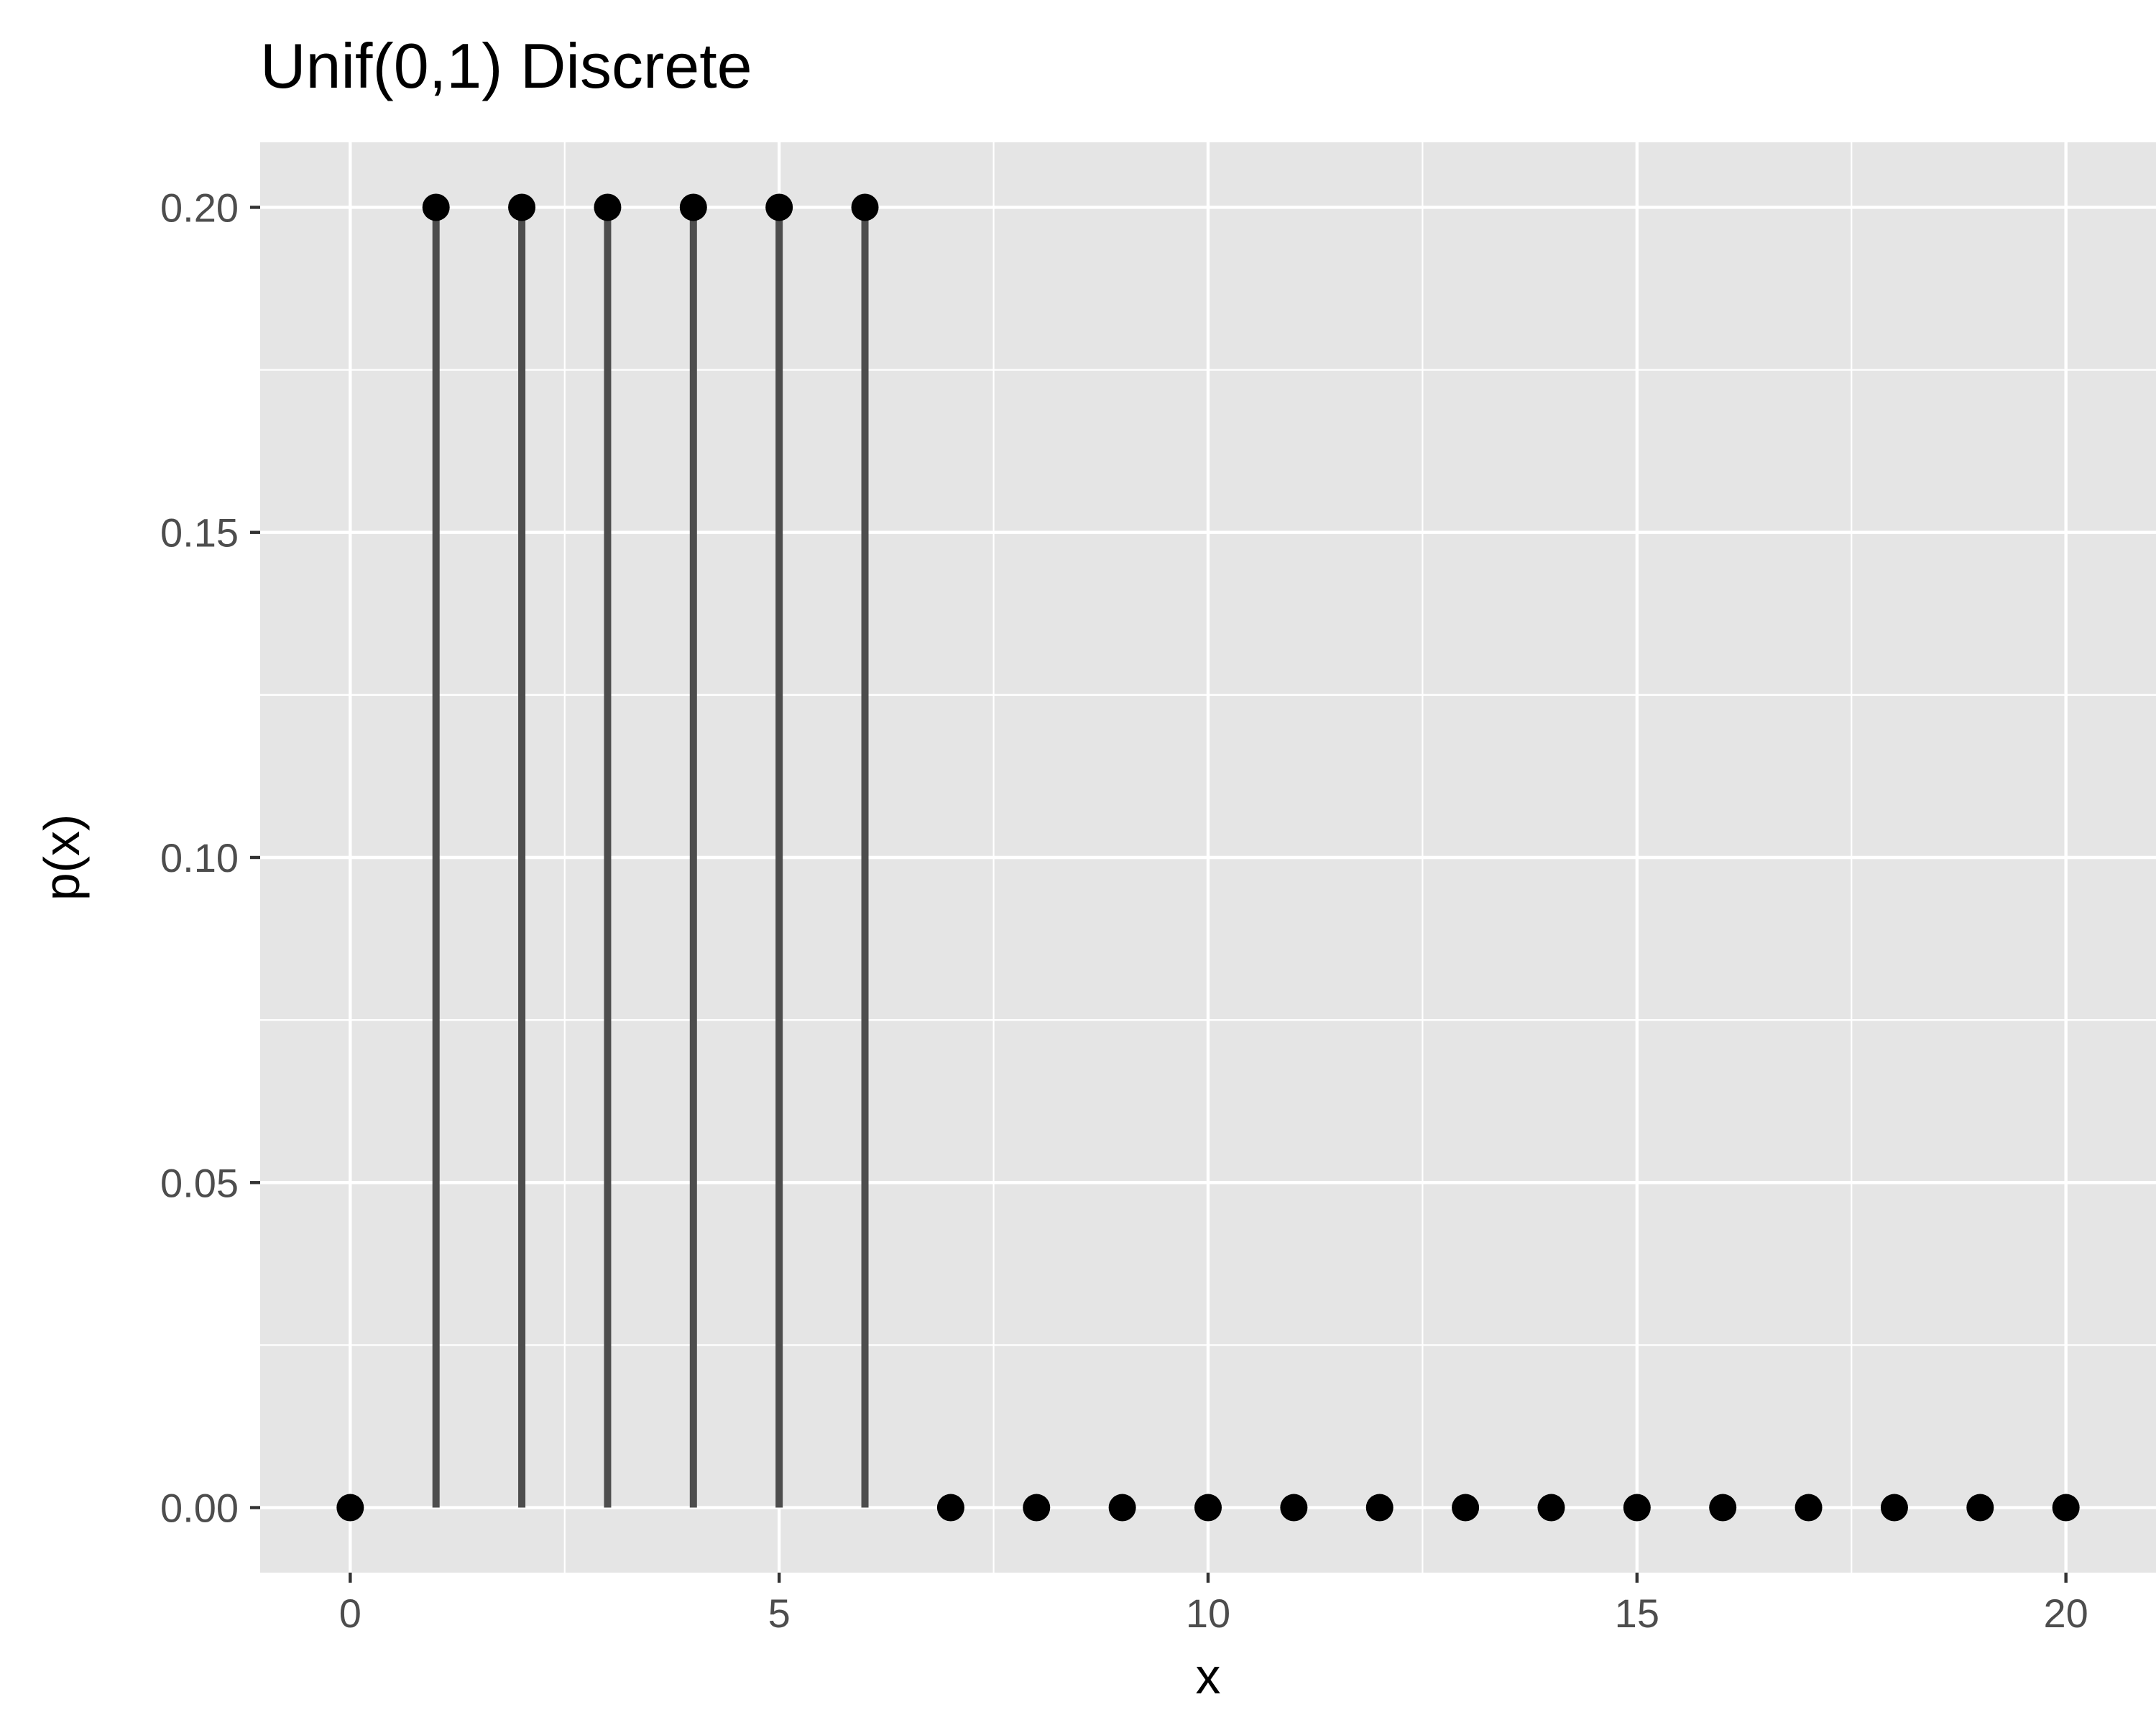 The height and width of the screenshot is (1725, 2156). I want to click on y-axis: 0.00 0.05 0.10 0.15 0.20, so click(210, 858).